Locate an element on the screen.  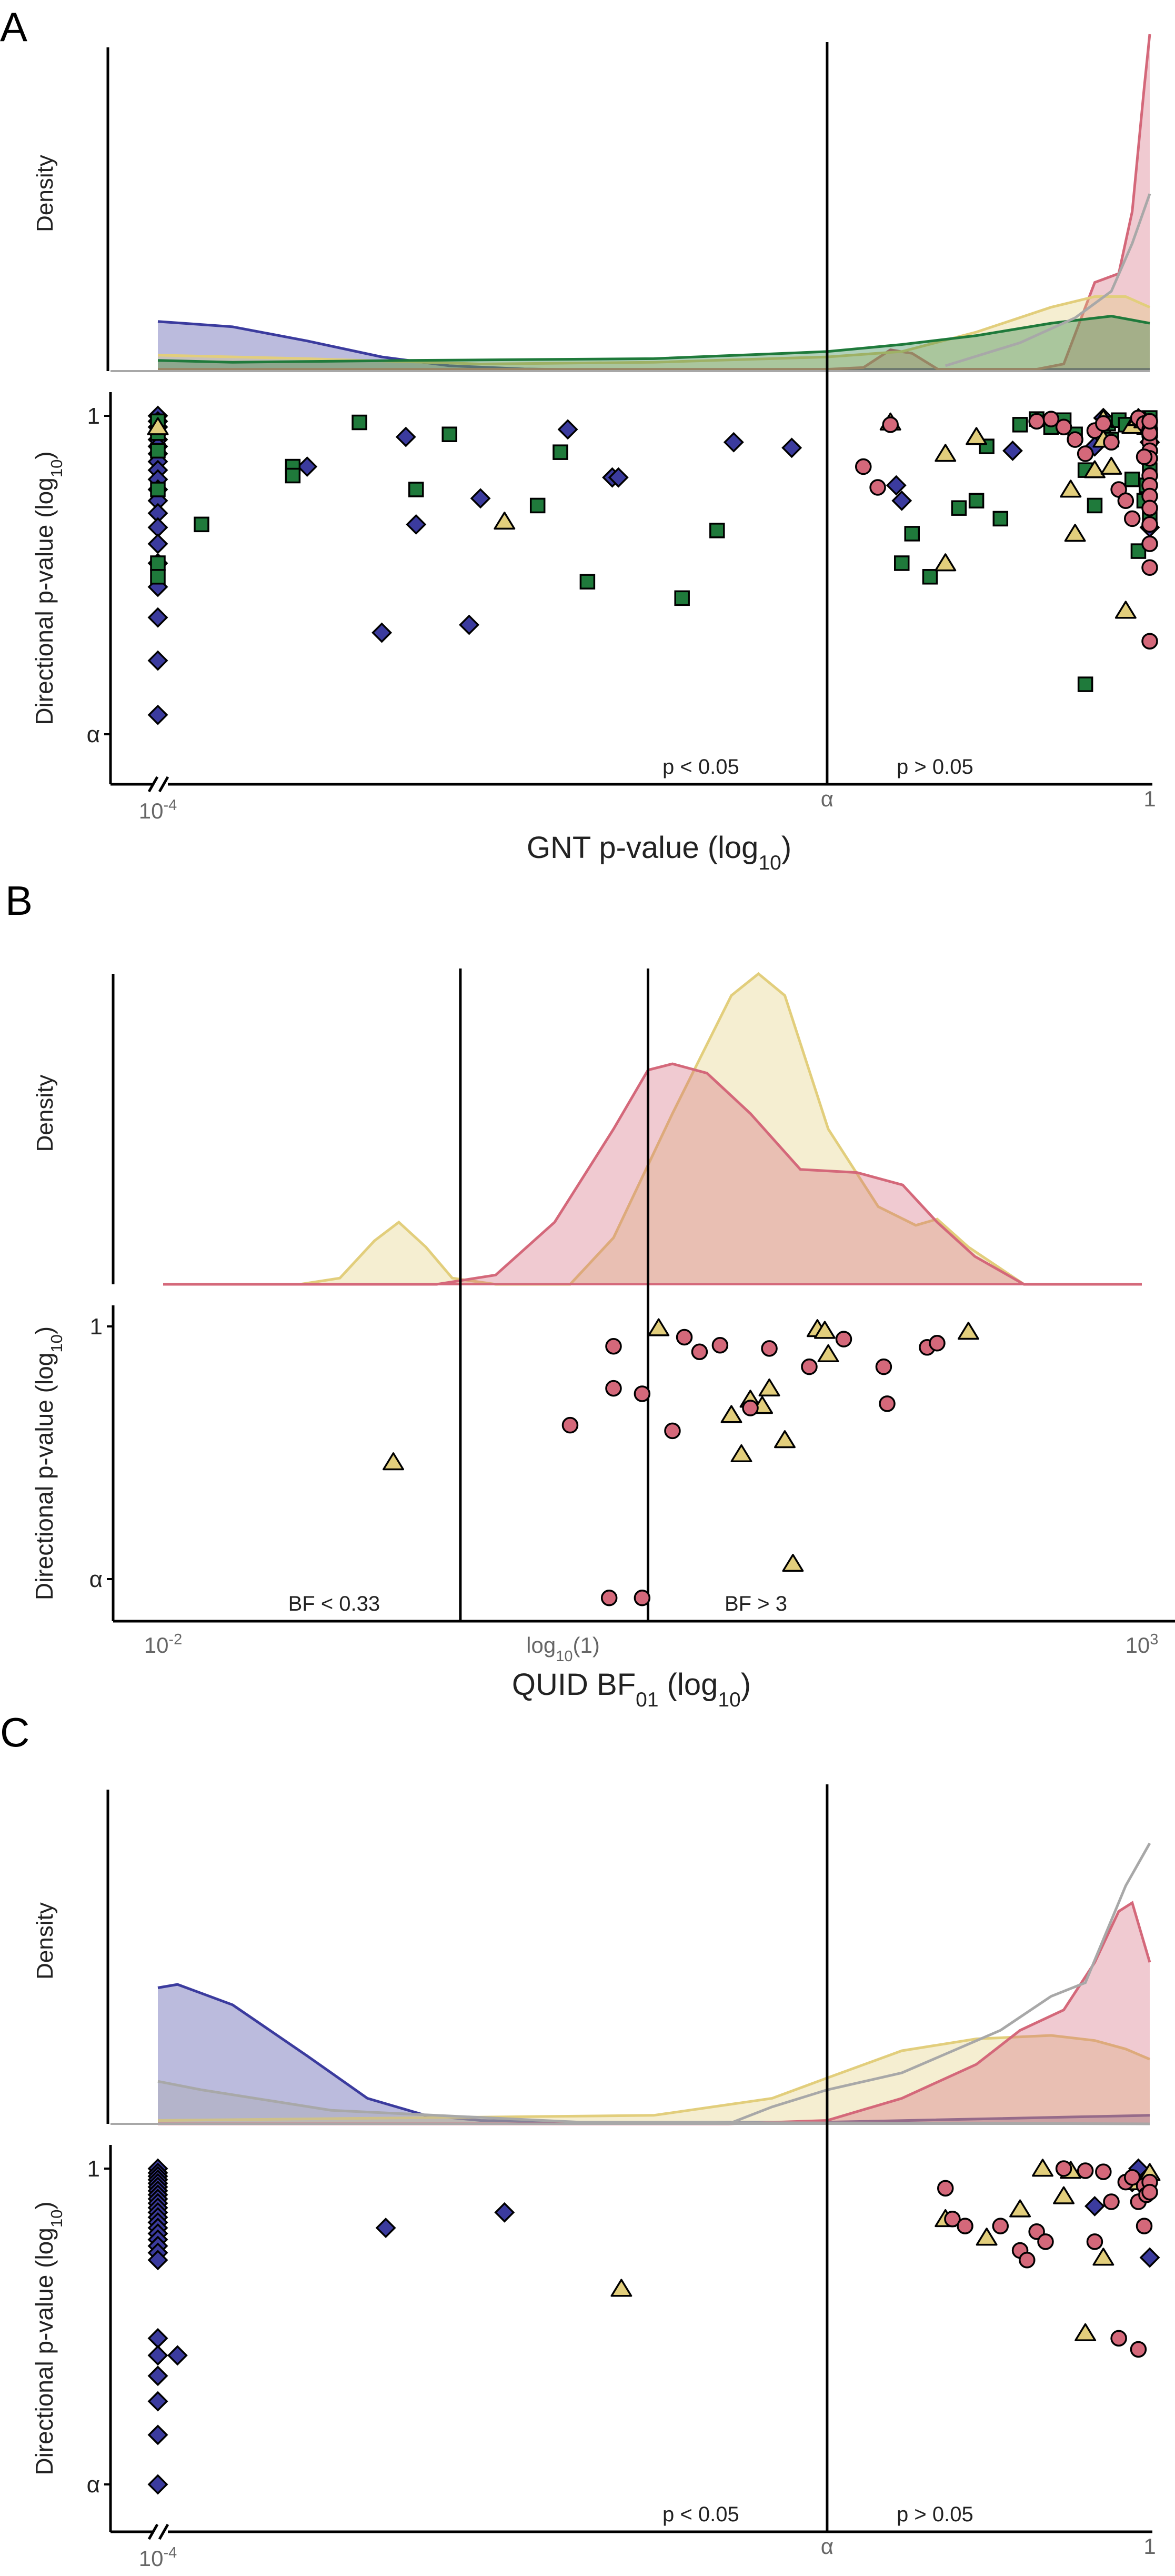
density-plot is located at coordinates (631, 1984).